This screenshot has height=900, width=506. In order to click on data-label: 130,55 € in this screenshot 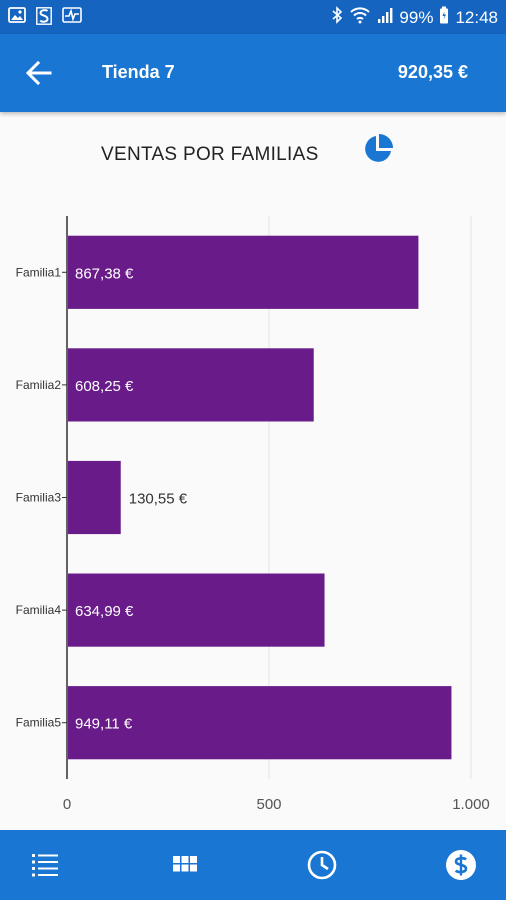, I will do `click(158, 499)`.